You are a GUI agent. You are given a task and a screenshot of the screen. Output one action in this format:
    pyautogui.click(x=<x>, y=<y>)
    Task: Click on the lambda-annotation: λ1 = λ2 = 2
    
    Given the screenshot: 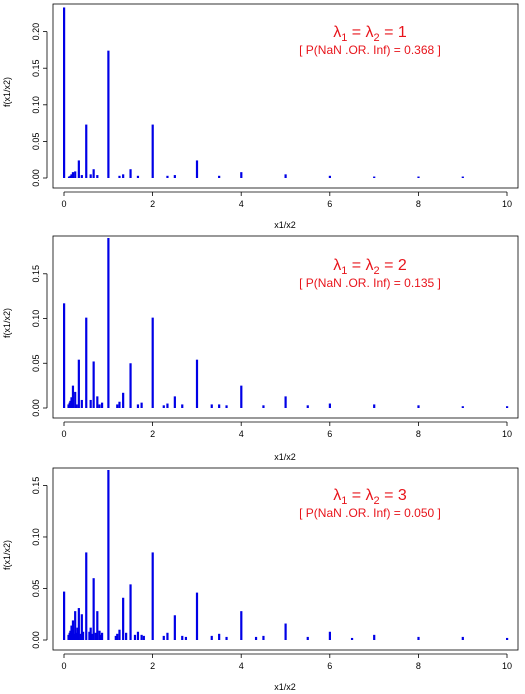 What is the action you would take?
    pyautogui.click(x=370, y=267)
    